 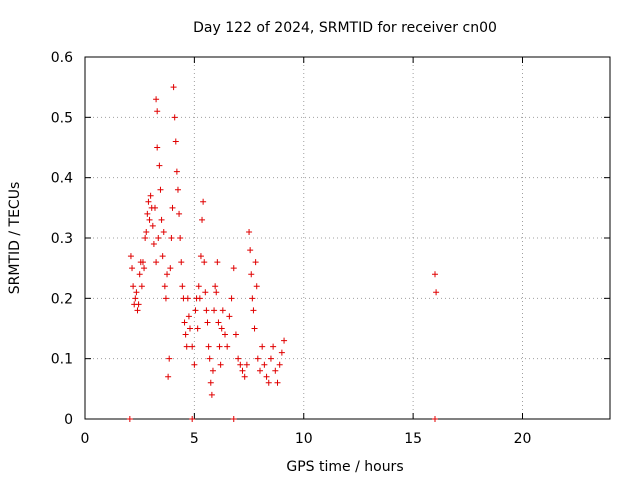 What do you see at coordinates (62, 360) in the screenshot?
I see `y-tick-label: 0.1` at bounding box center [62, 360].